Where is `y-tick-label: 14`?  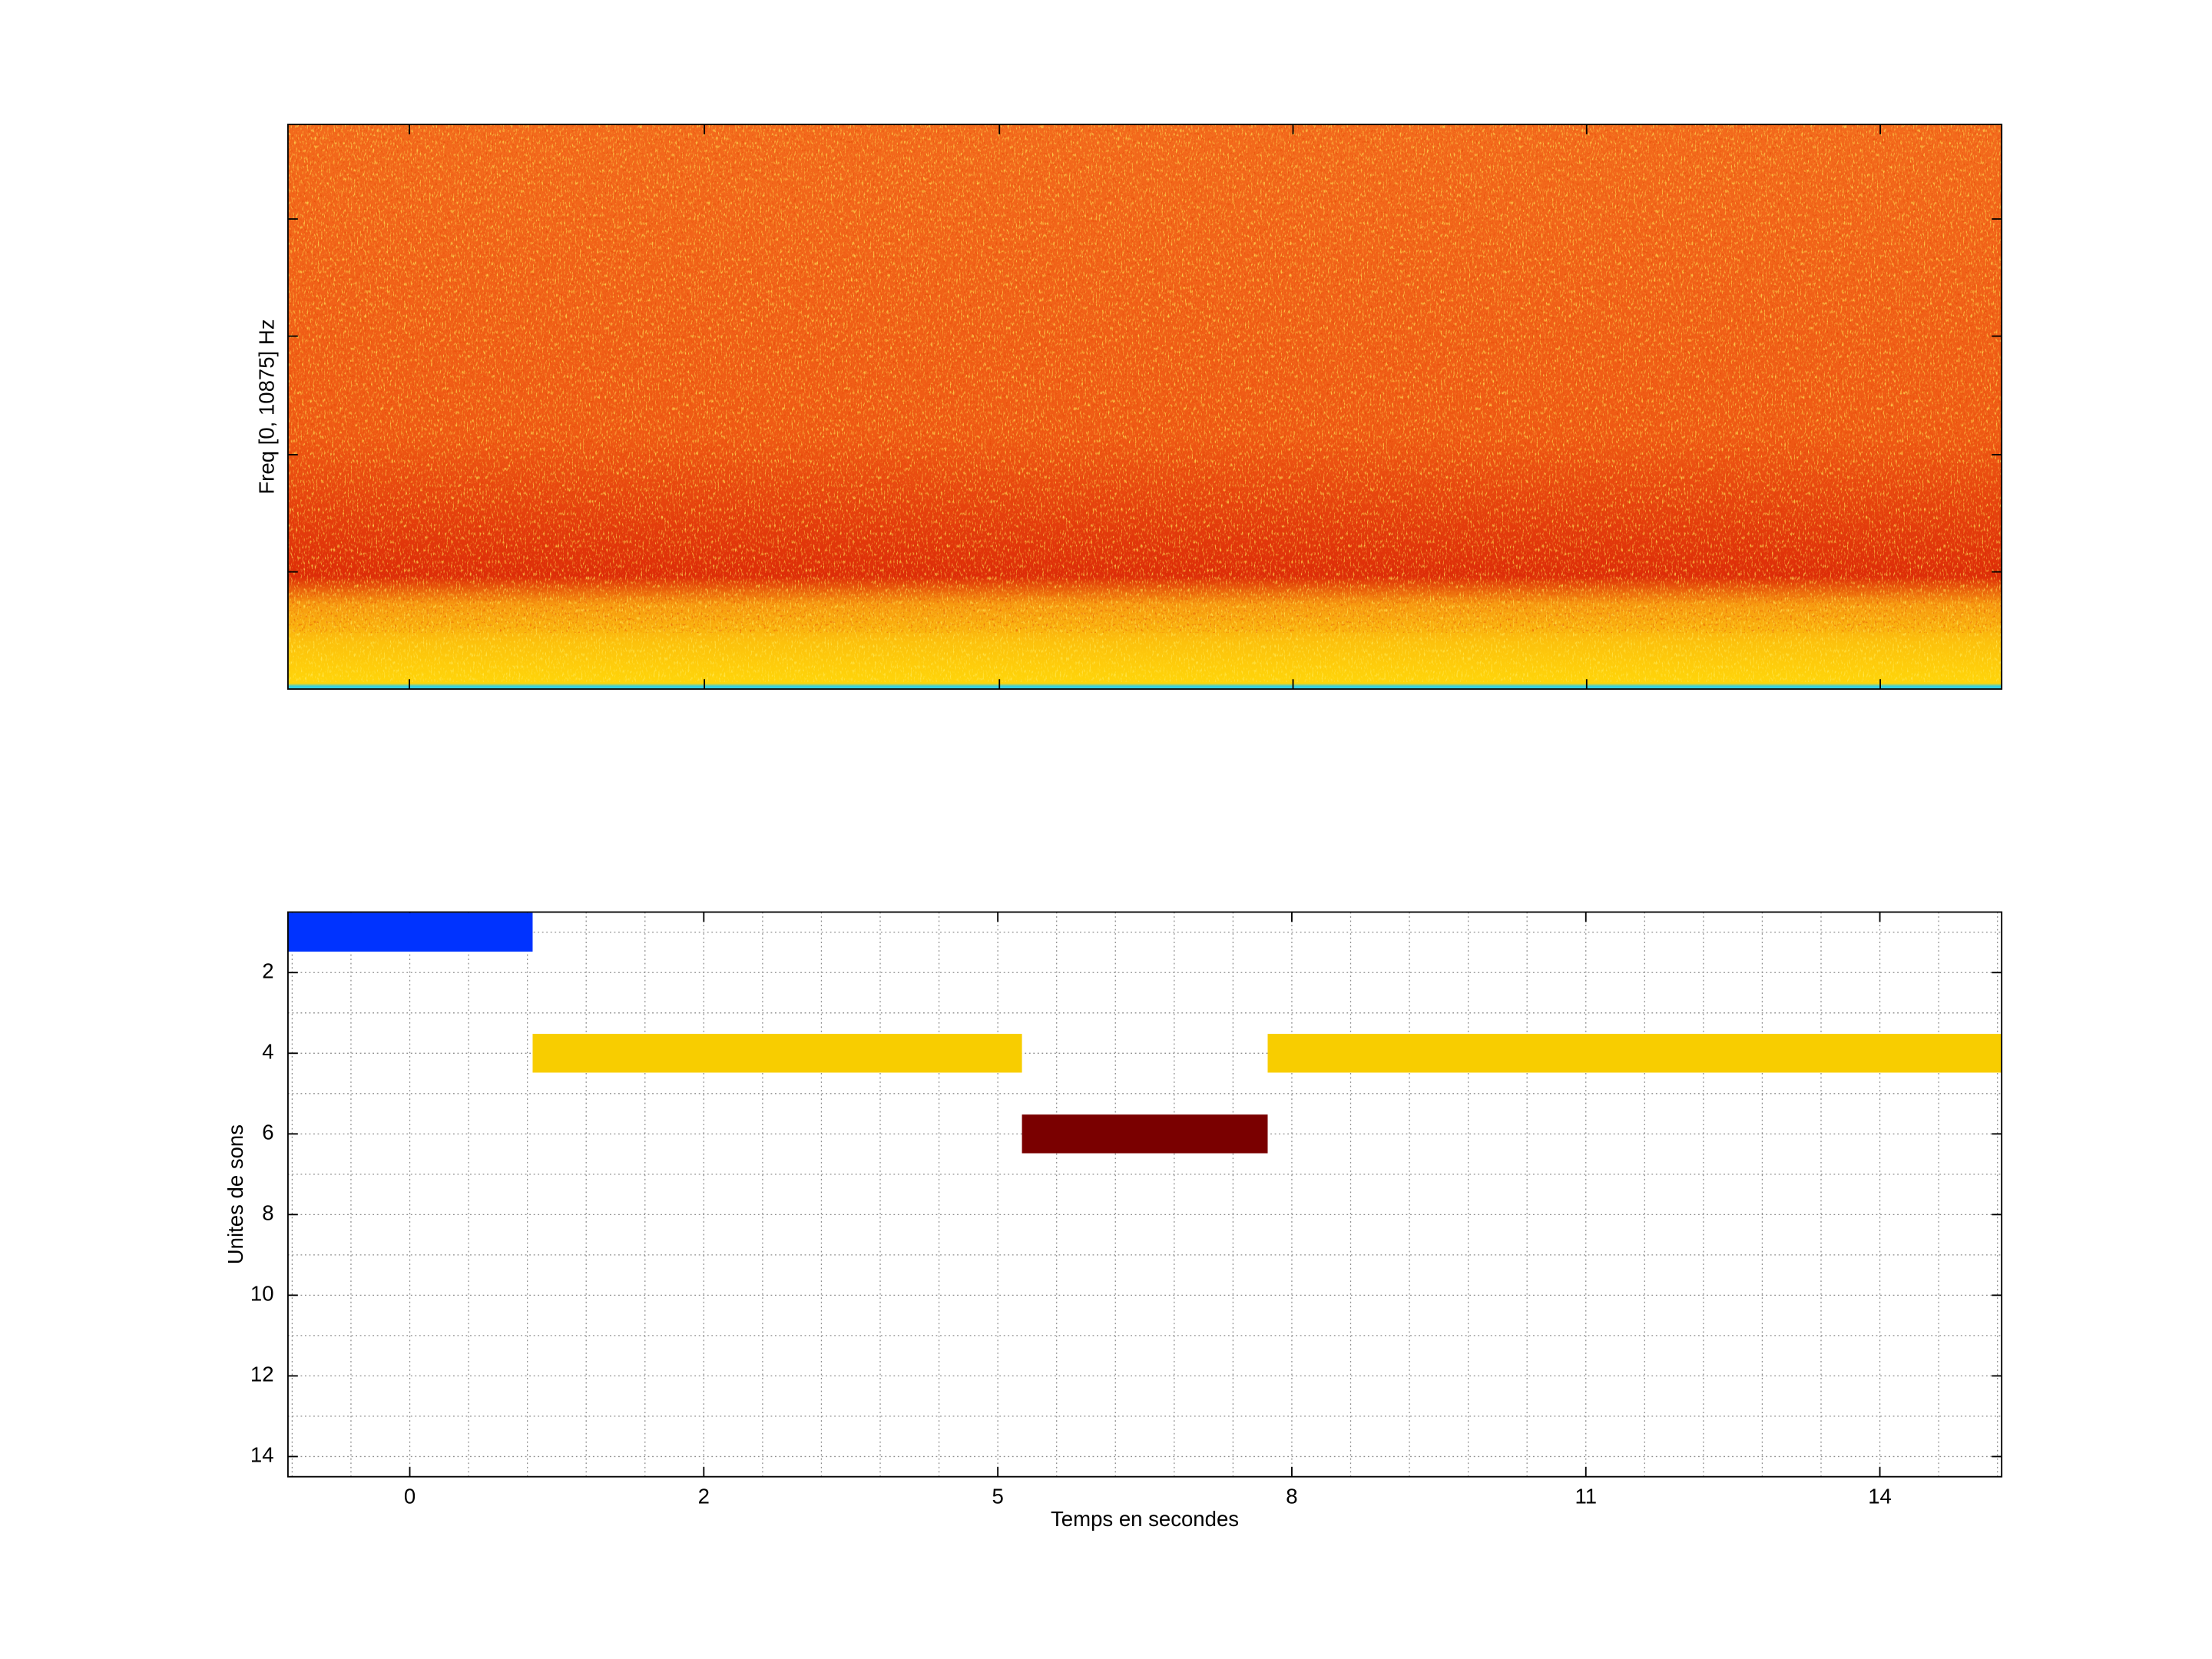 y-tick-label: 14 is located at coordinates (262, 1455).